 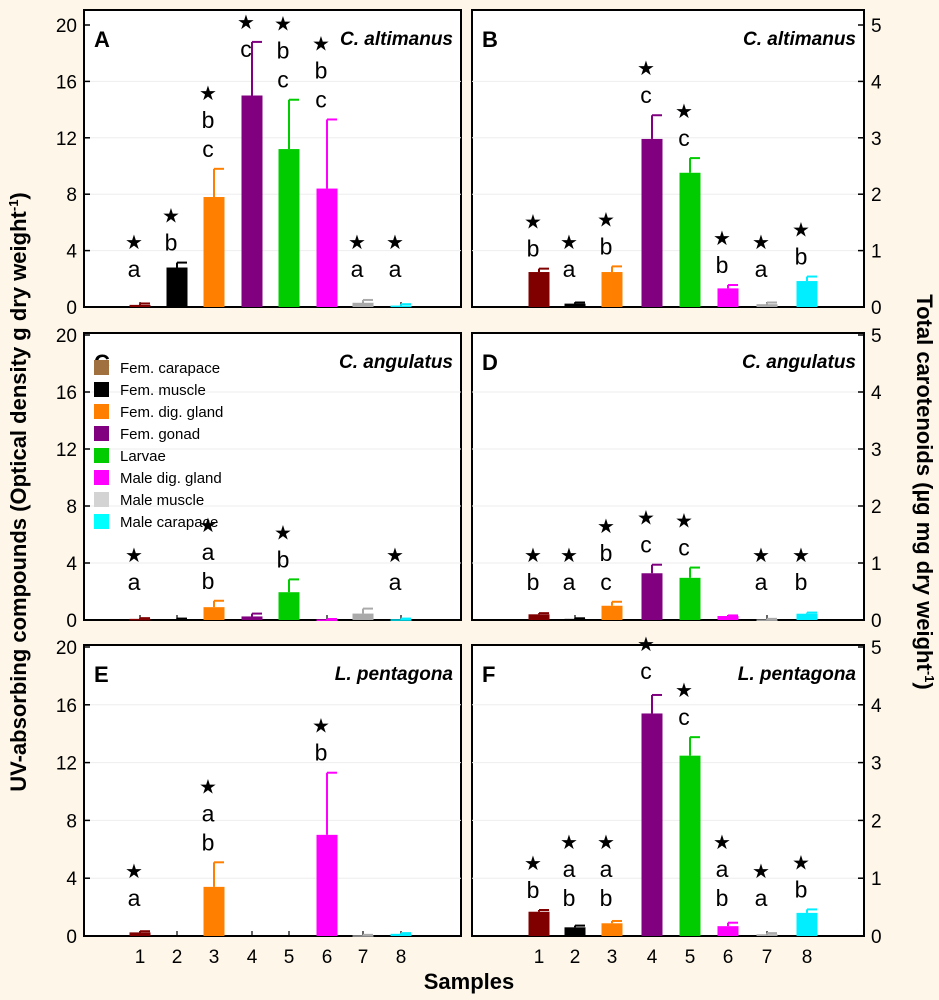 What do you see at coordinates (539, 957) in the screenshot?
I see `x-tick-label: 1` at bounding box center [539, 957].